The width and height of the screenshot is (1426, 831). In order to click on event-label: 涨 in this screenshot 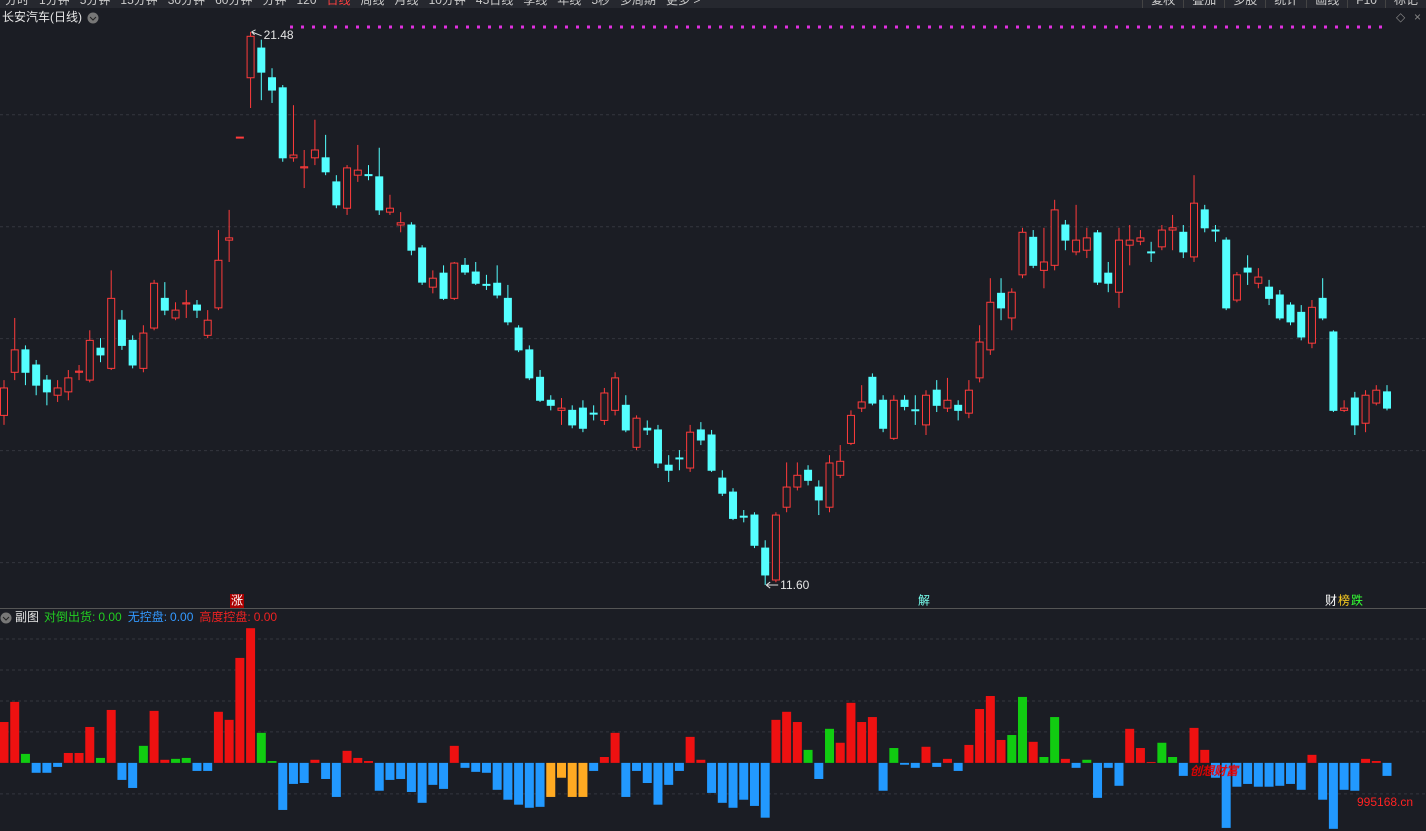, I will do `click(237, 600)`.